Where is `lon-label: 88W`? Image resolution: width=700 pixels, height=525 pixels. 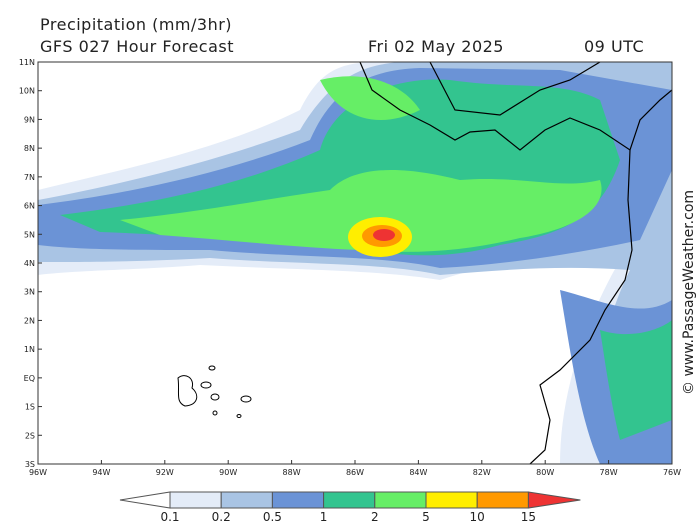
lon-label: 88W is located at coordinates (292, 472).